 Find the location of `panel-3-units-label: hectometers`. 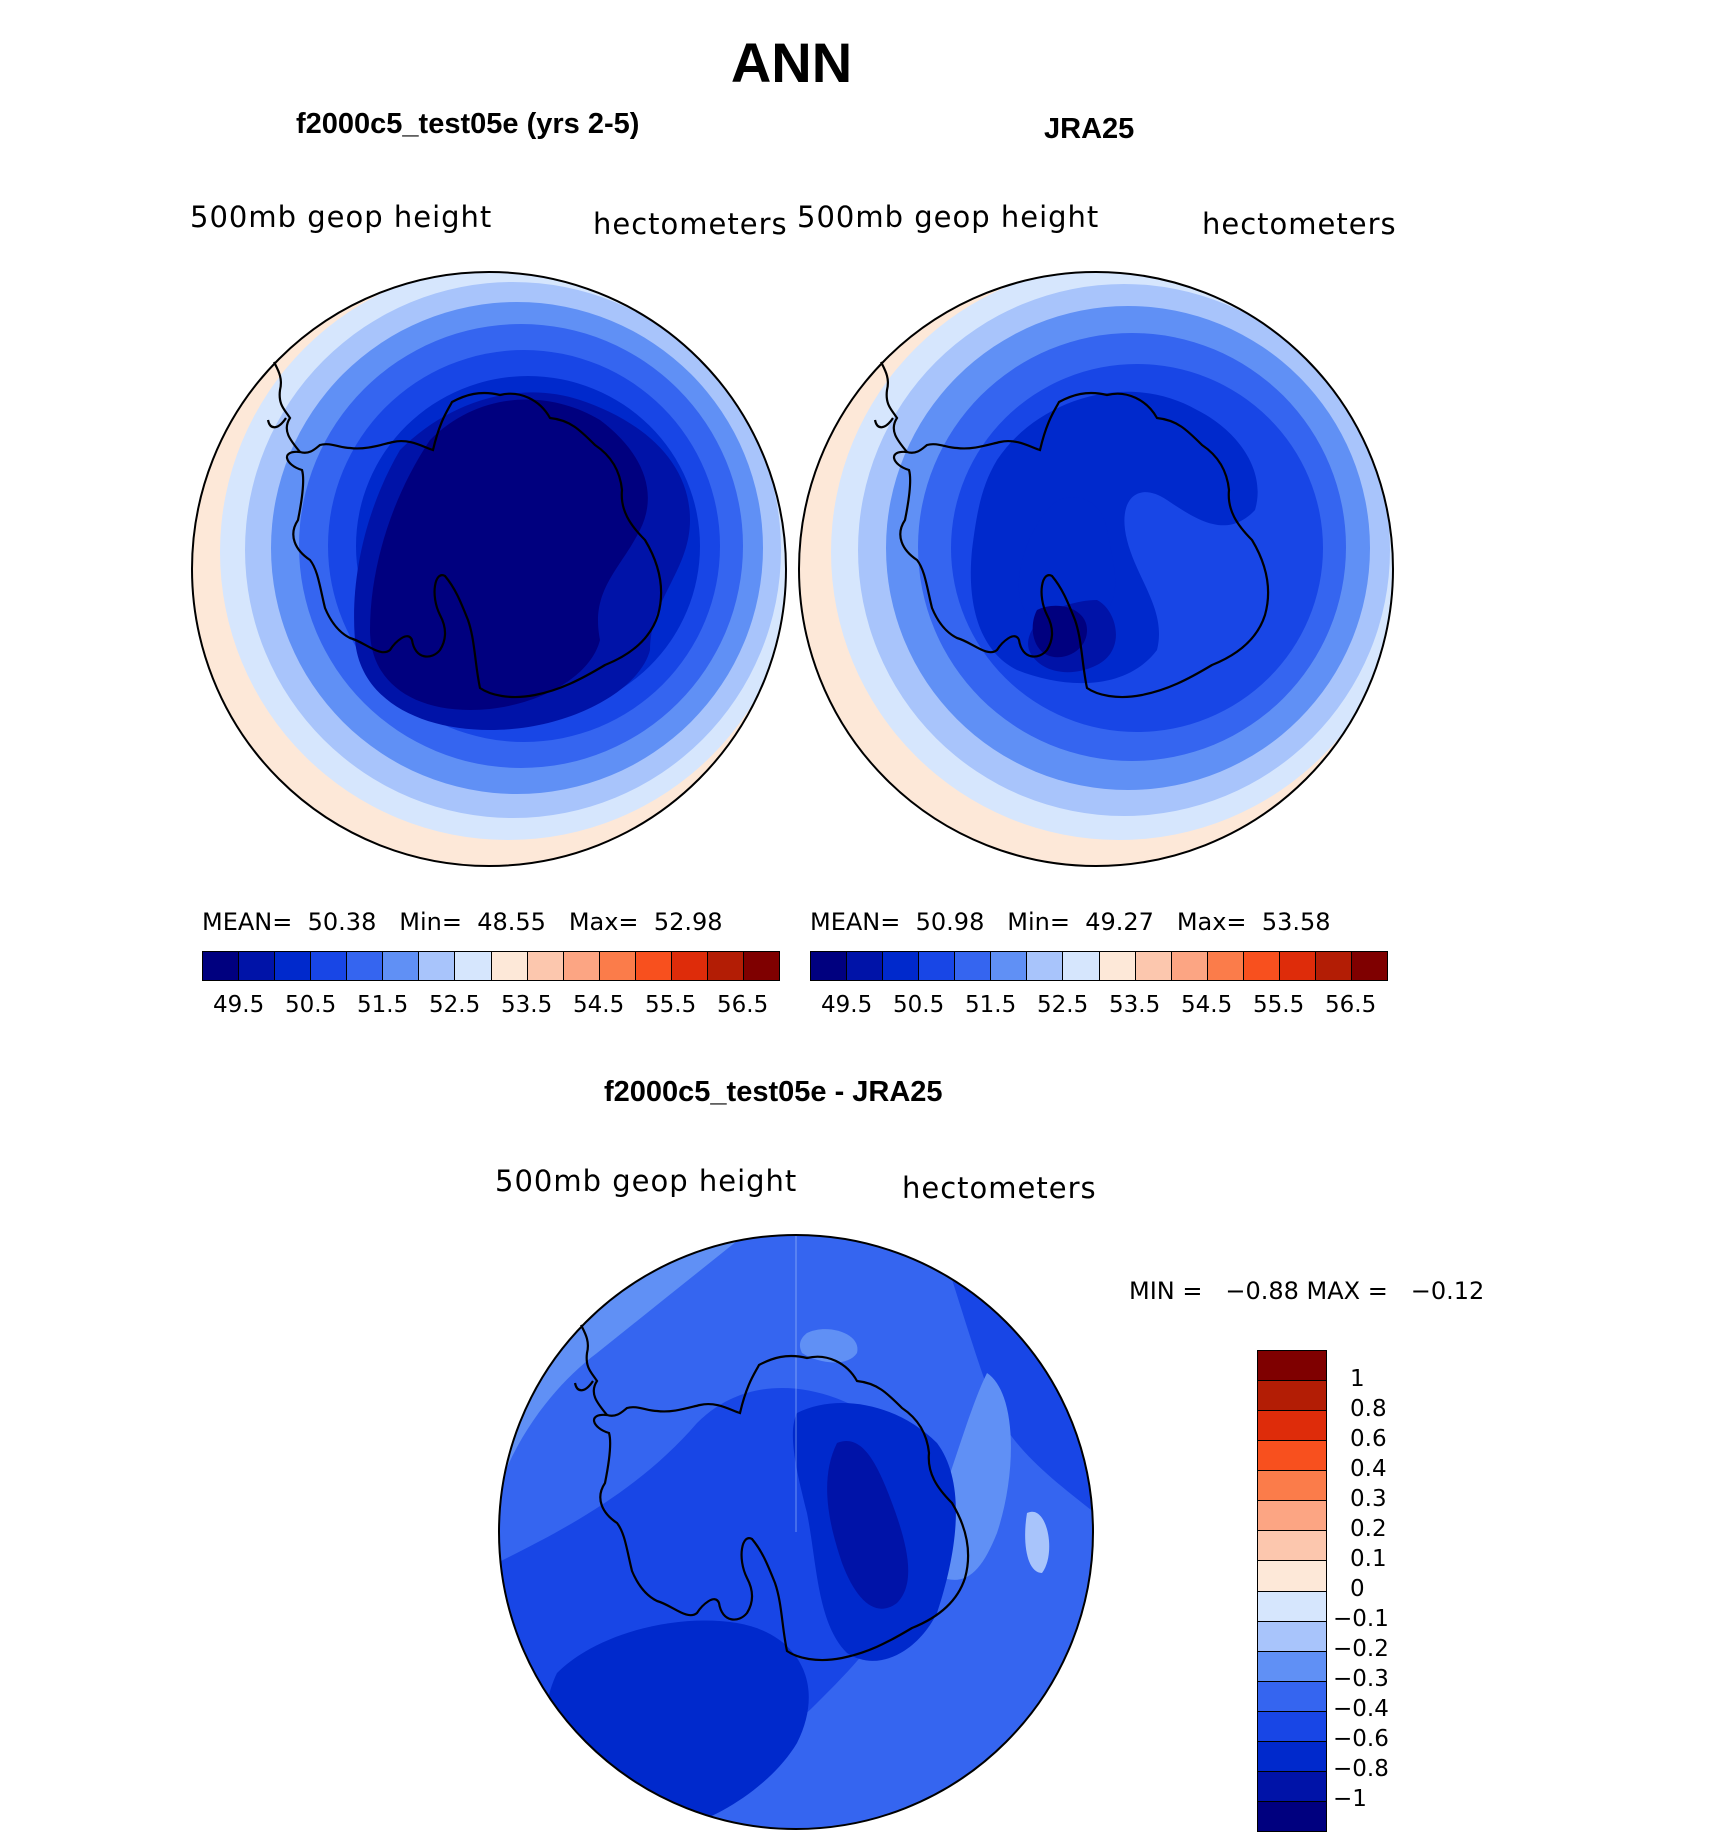

panel-3-units-label: hectometers is located at coordinates (999, 1188).